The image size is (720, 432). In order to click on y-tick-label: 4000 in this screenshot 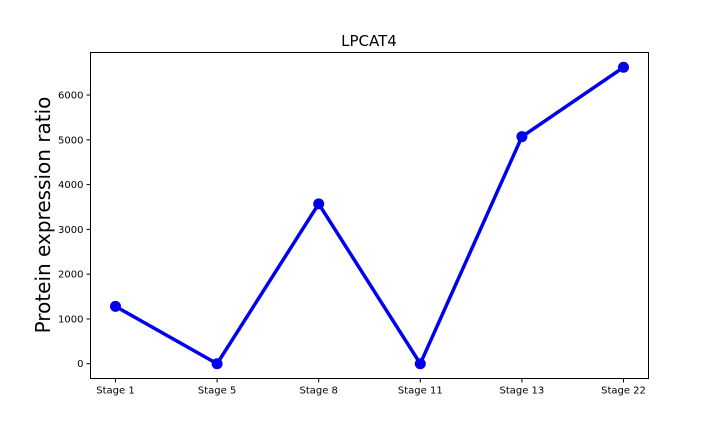, I will do `click(70, 185)`.